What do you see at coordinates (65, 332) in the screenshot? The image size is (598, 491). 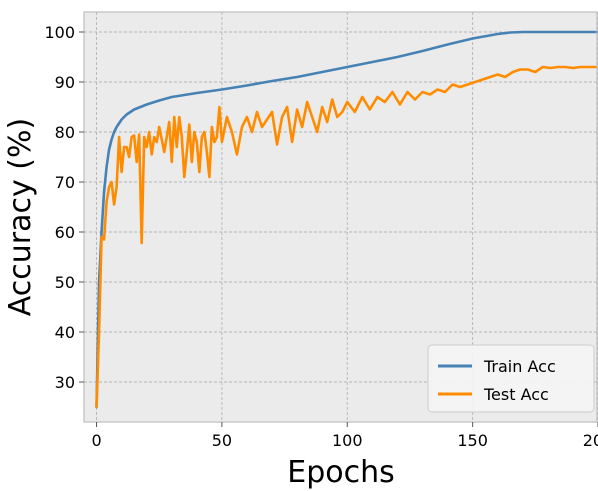 I see `y-tick-label: 40` at bounding box center [65, 332].